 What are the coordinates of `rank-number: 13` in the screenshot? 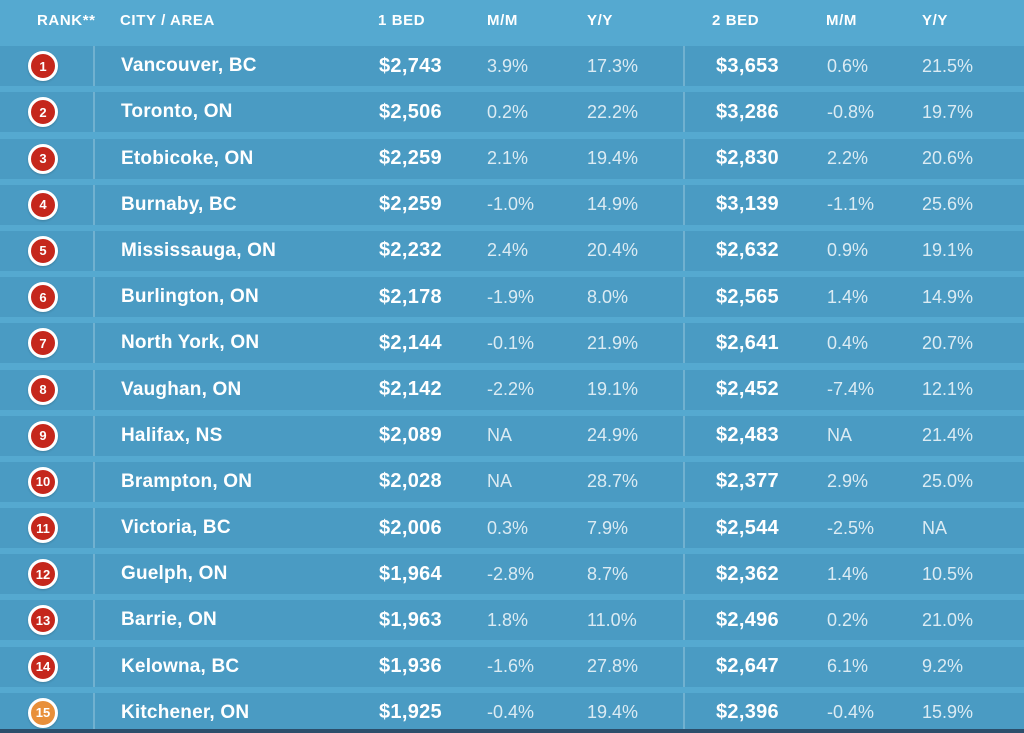 It's located at (43, 620).